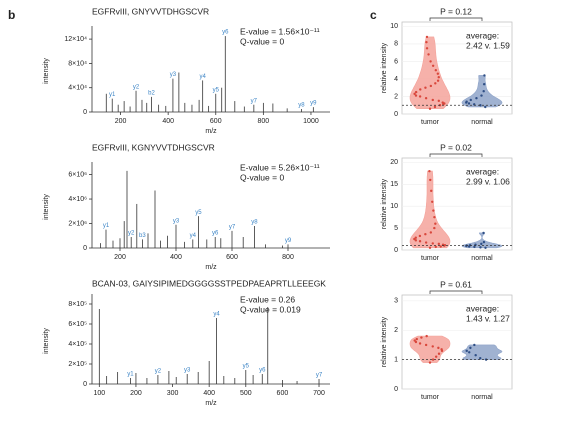 The width and height of the screenshot is (573, 429). Describe the element at coordinates (394, 26) in the screenshot. I see `y-tick-label: 10` at that location.